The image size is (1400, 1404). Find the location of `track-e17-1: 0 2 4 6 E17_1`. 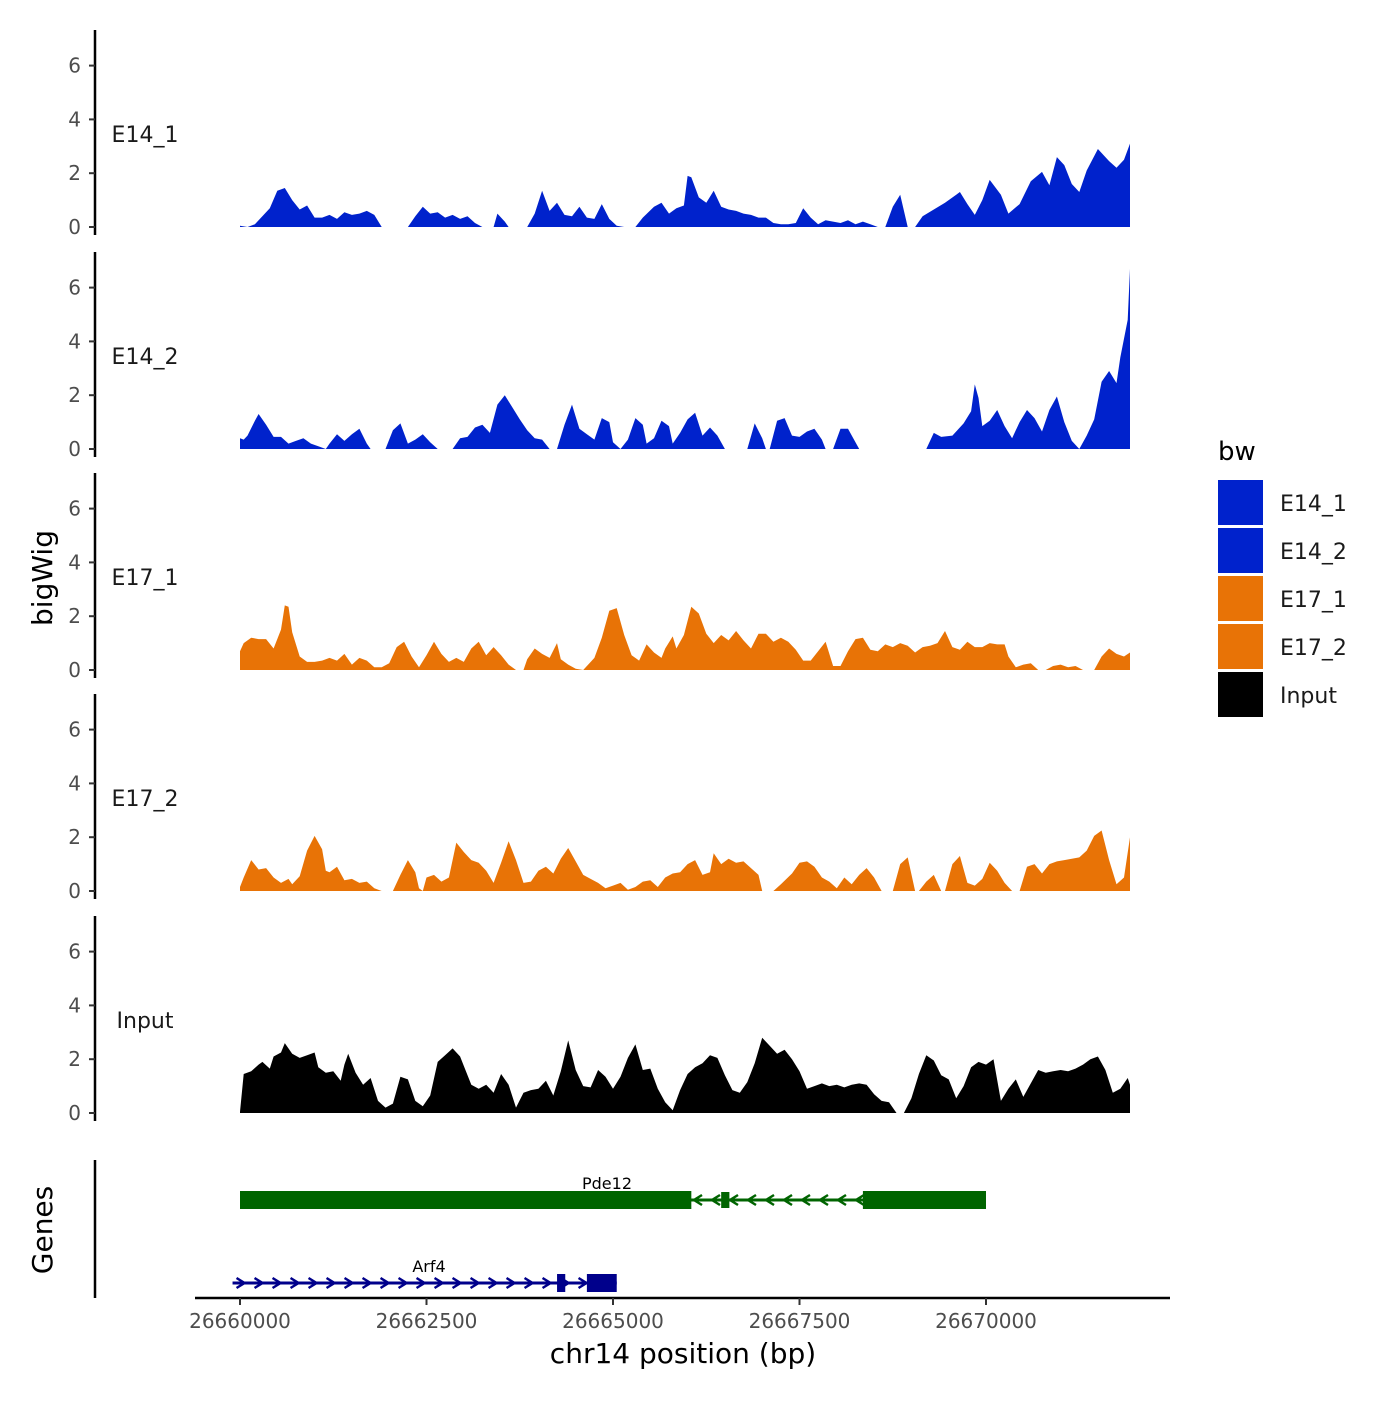

track-e17-1: 0 2 4 6 E17_1 is located at coordinates (599, 577).